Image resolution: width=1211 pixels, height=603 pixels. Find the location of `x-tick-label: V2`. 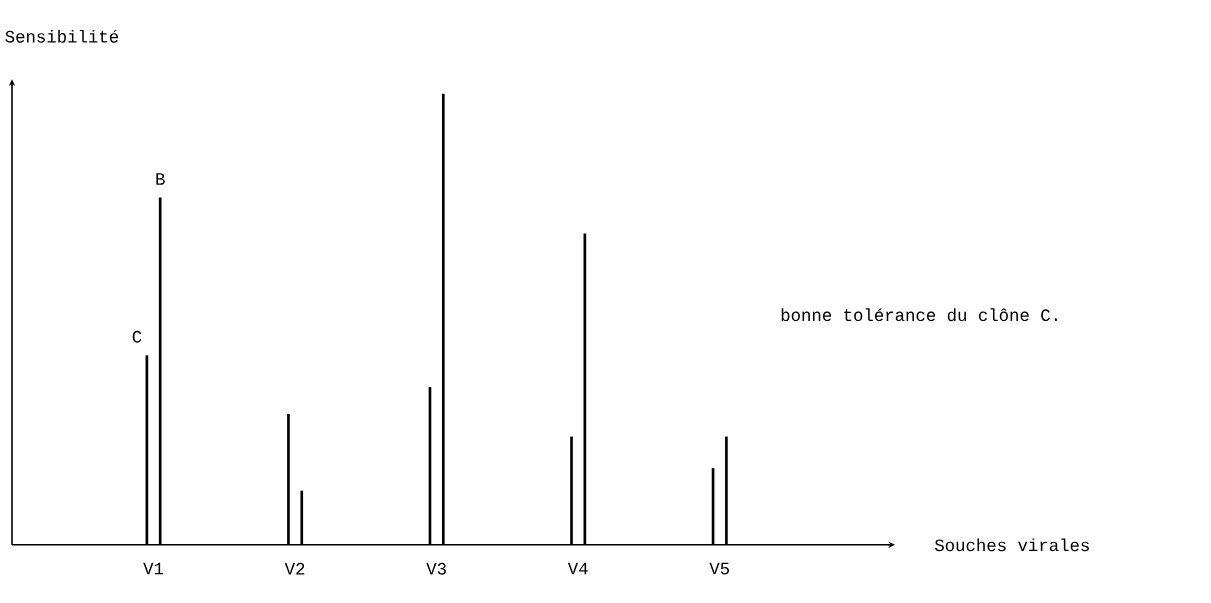

x-tick-label: V2 is located at coordinates (294, 568).